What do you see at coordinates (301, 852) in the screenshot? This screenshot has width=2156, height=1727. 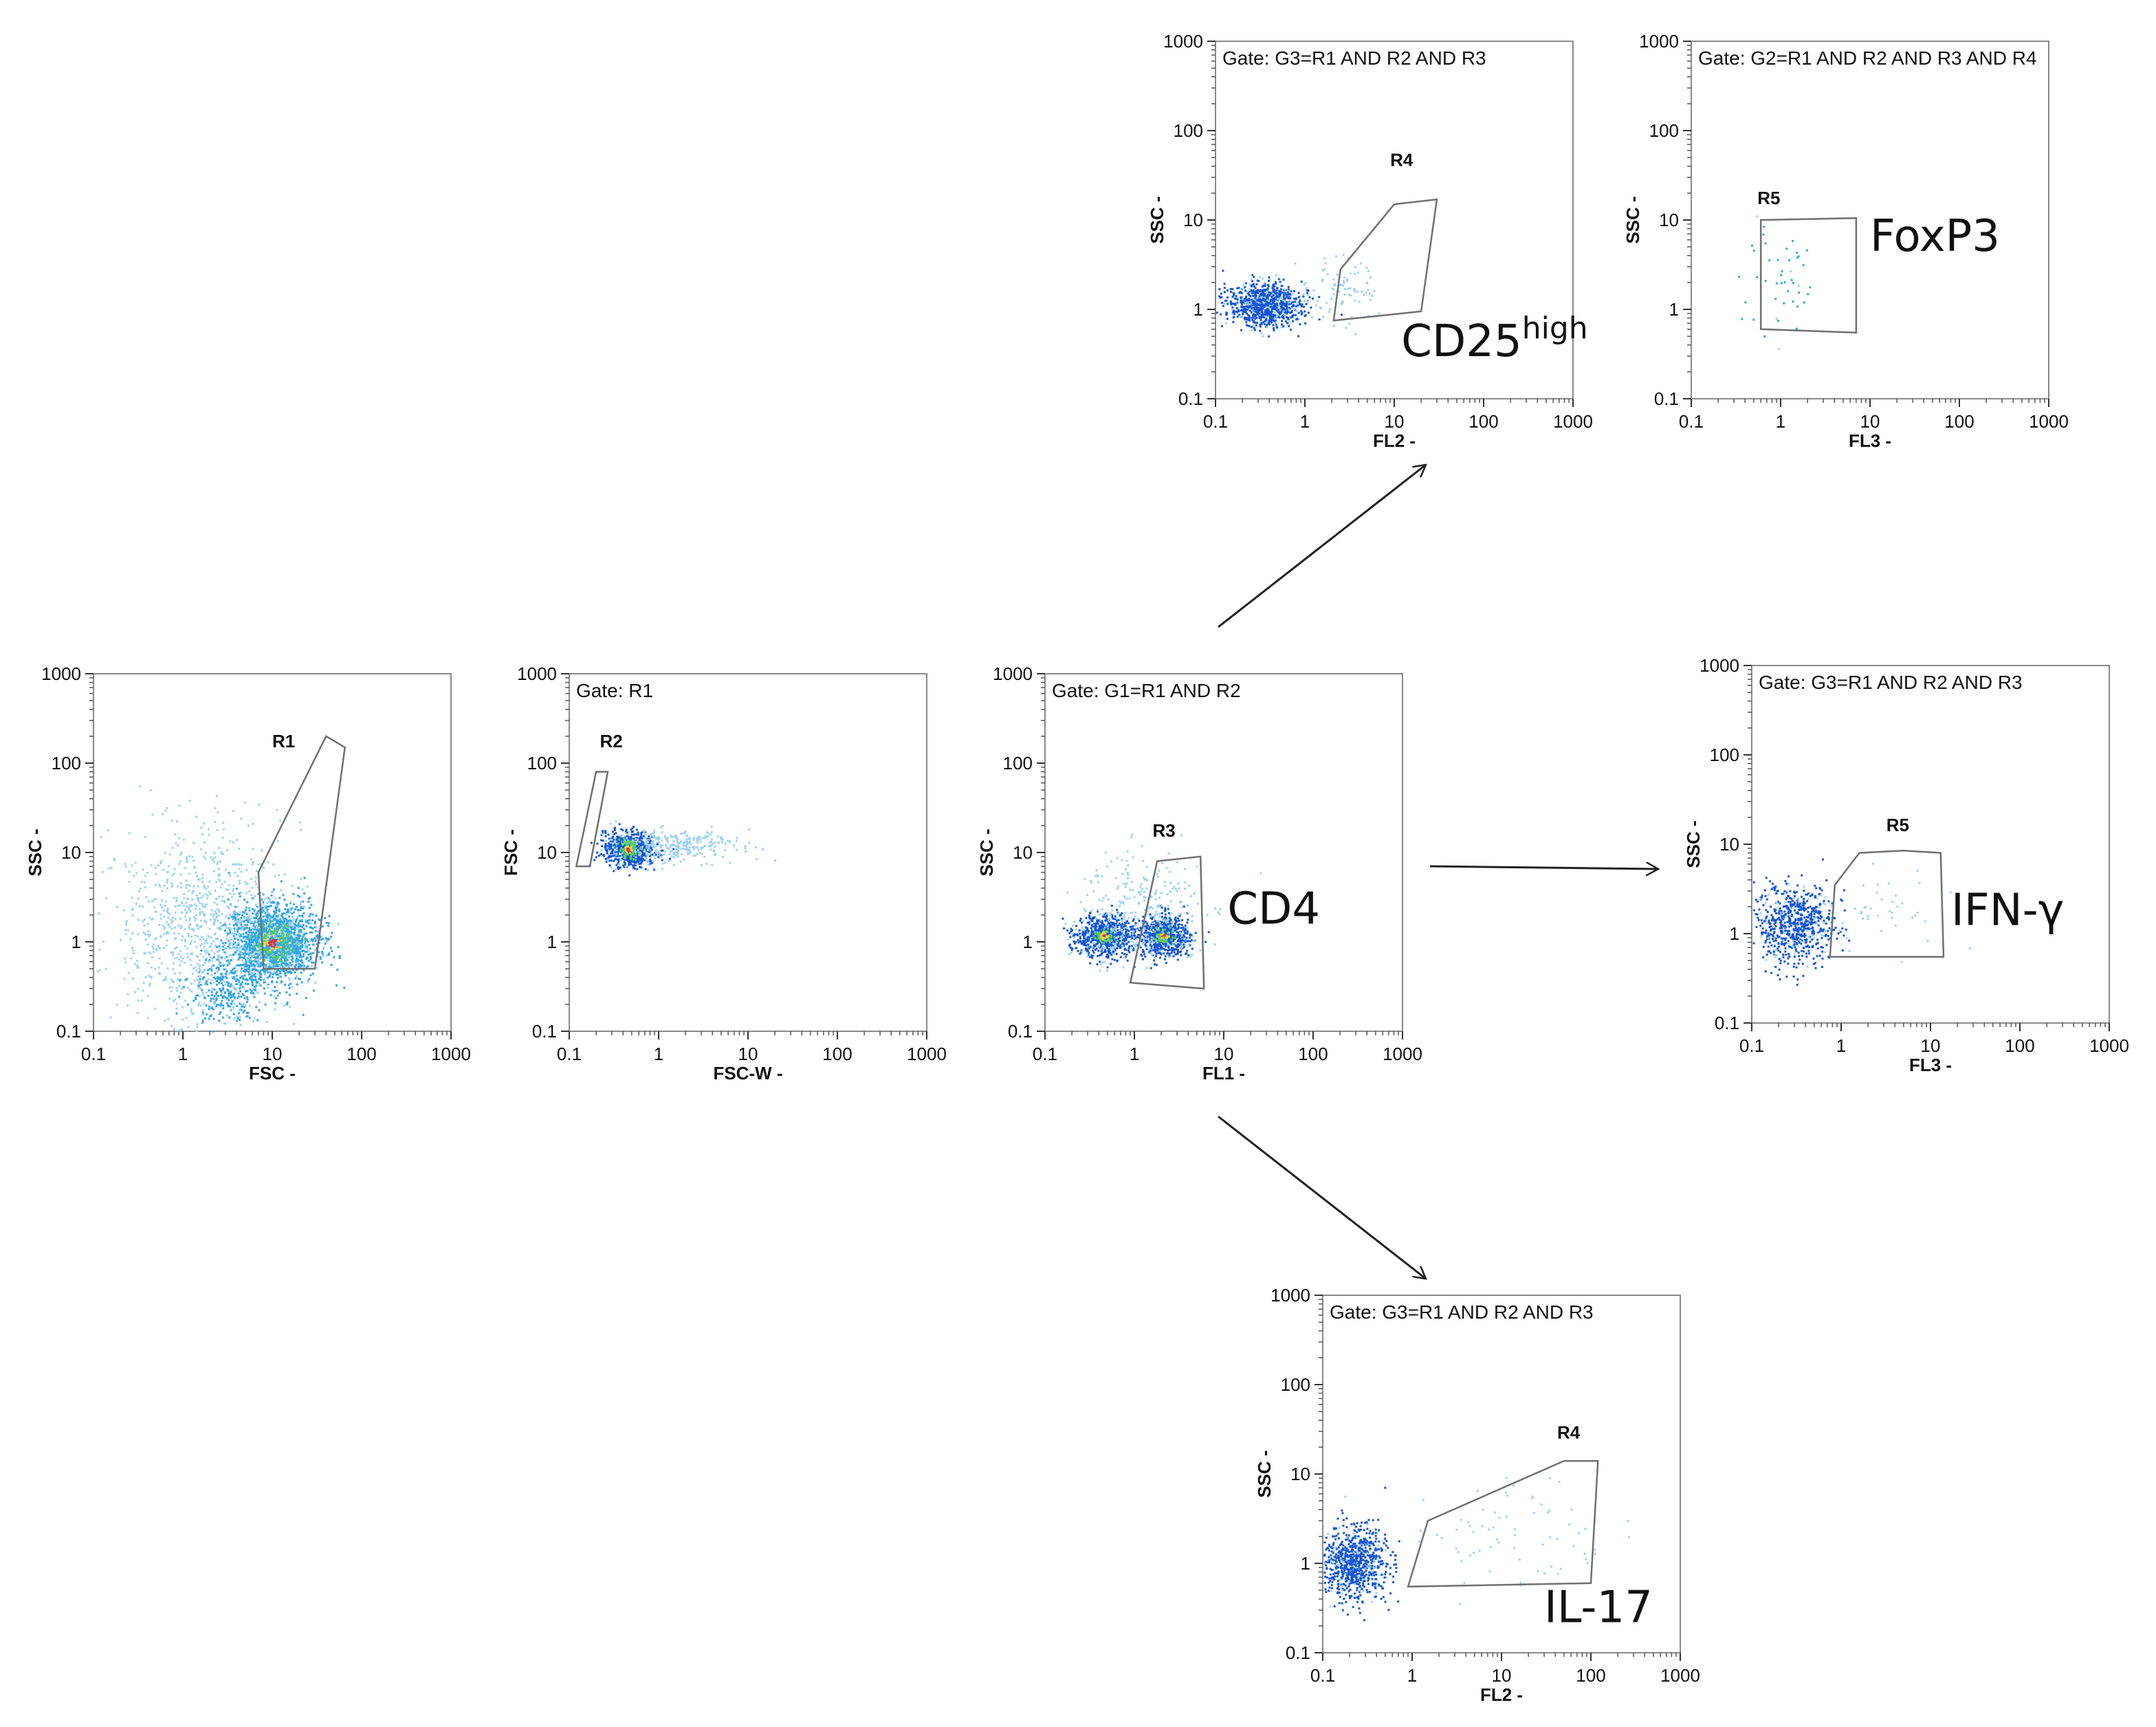 I see `gate-region-r1` at bounding box center [301, 852].